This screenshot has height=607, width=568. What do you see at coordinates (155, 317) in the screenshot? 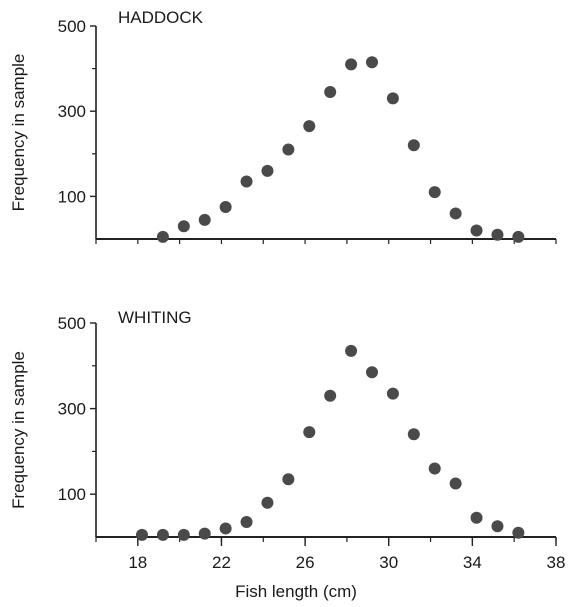
I see `panel-label: WHITING` at bounding box center [155, 317].